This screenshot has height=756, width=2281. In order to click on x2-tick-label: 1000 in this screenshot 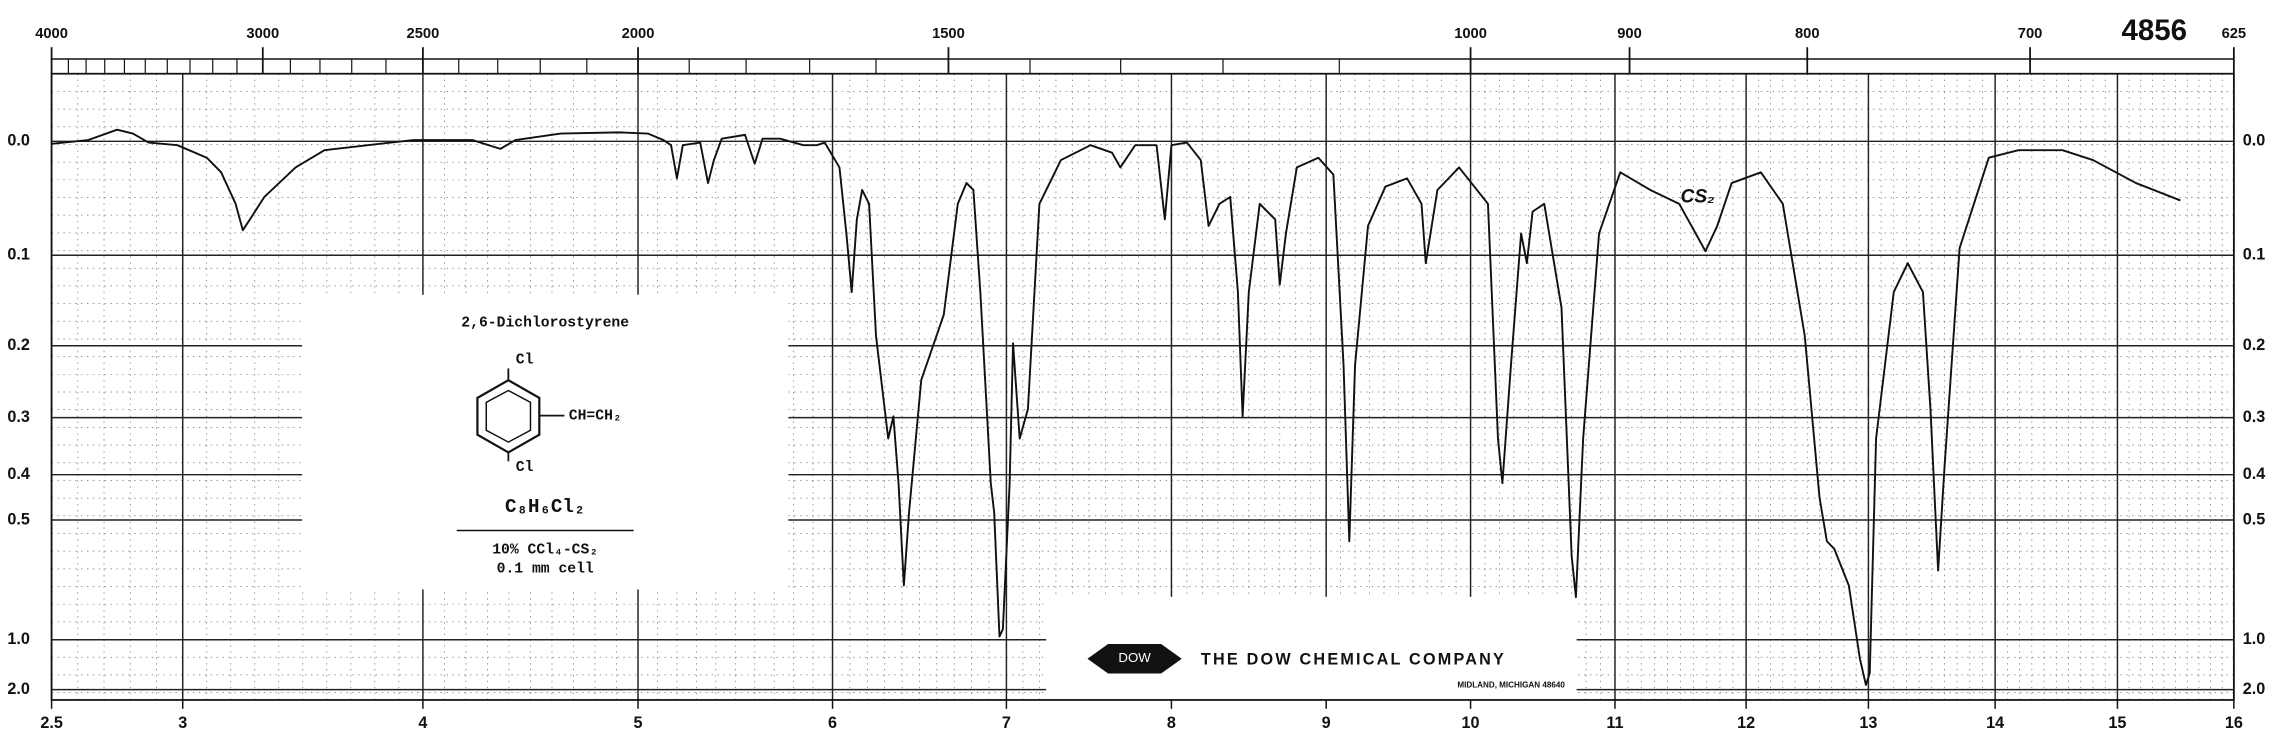, I will do `click(1470, 34)`.